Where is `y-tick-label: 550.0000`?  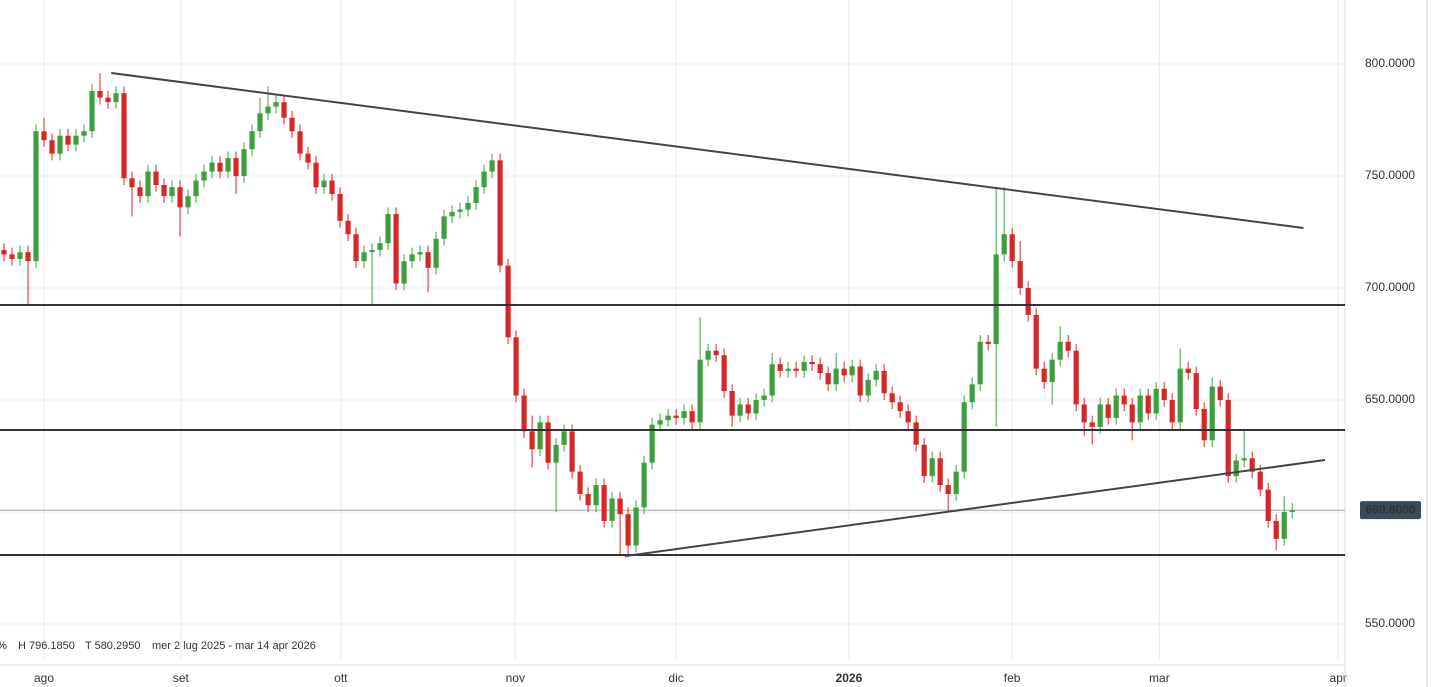
y-tick-label: 550.0000 is located at coordinates (1390, 623).